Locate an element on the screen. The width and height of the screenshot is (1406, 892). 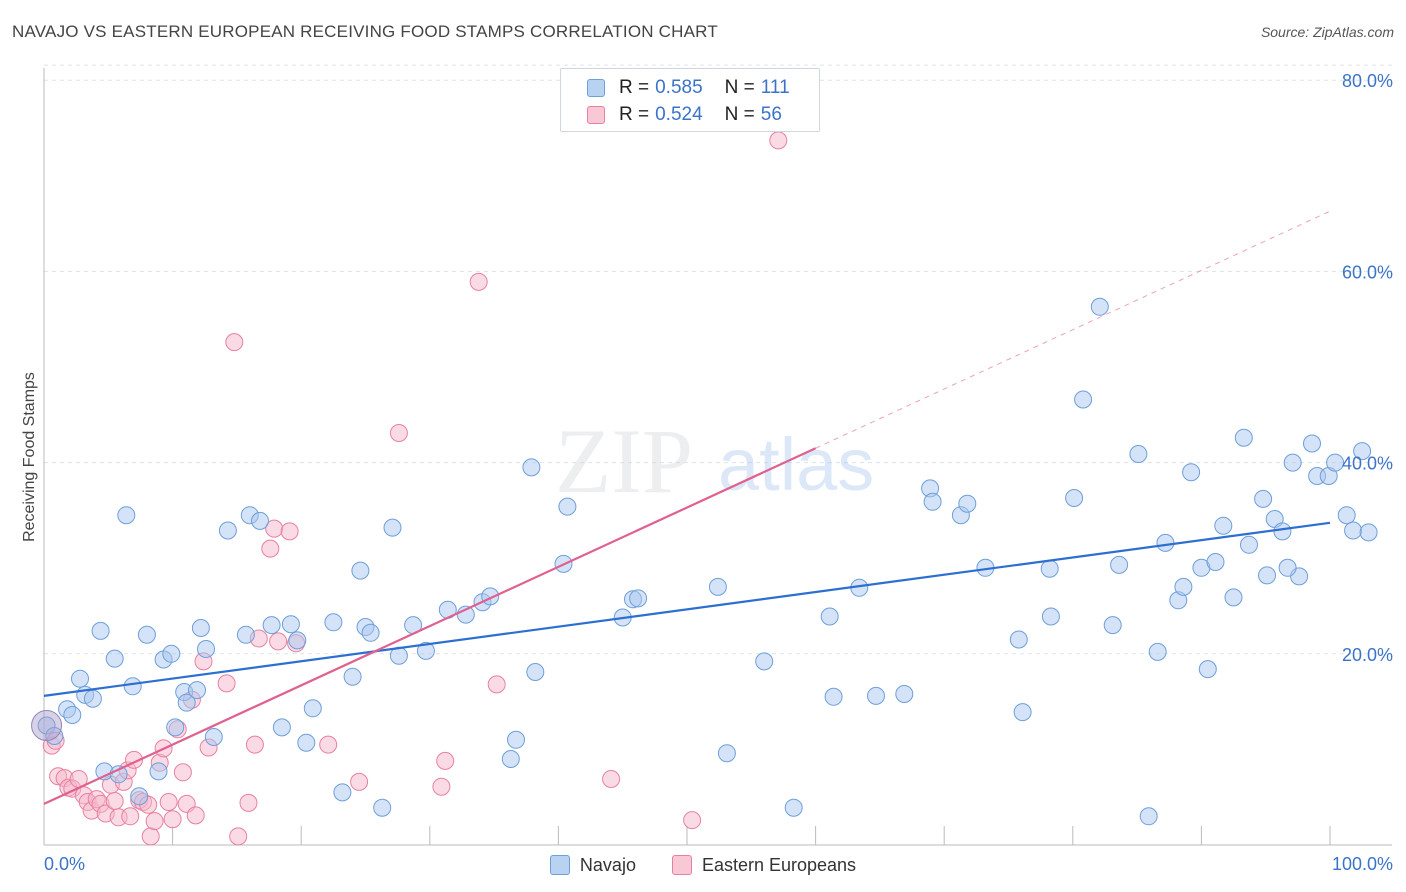
stats-legend: R = 0.585 N = 111 R = 0.524 N = 56 is located at coordinates (690, 100).